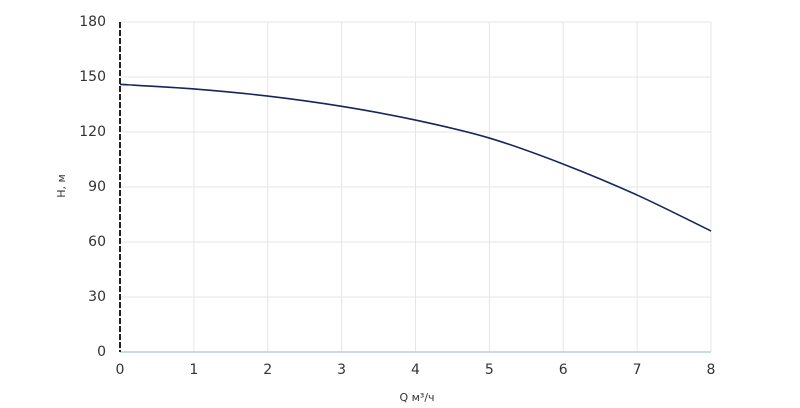  I want to click on x-tick-label: 5, so click(489, 370).